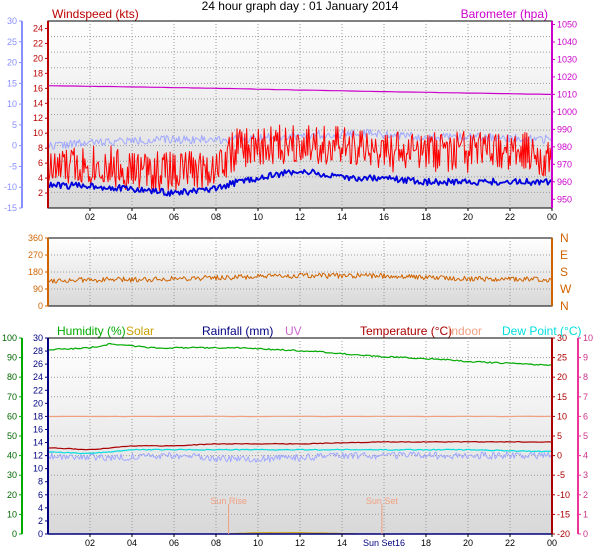 This screenshot has width=600, height=555. Describe the element at coordinates (12, 21) in the screenshot. I see `far-left-axis-tick-label: 30` at that location.